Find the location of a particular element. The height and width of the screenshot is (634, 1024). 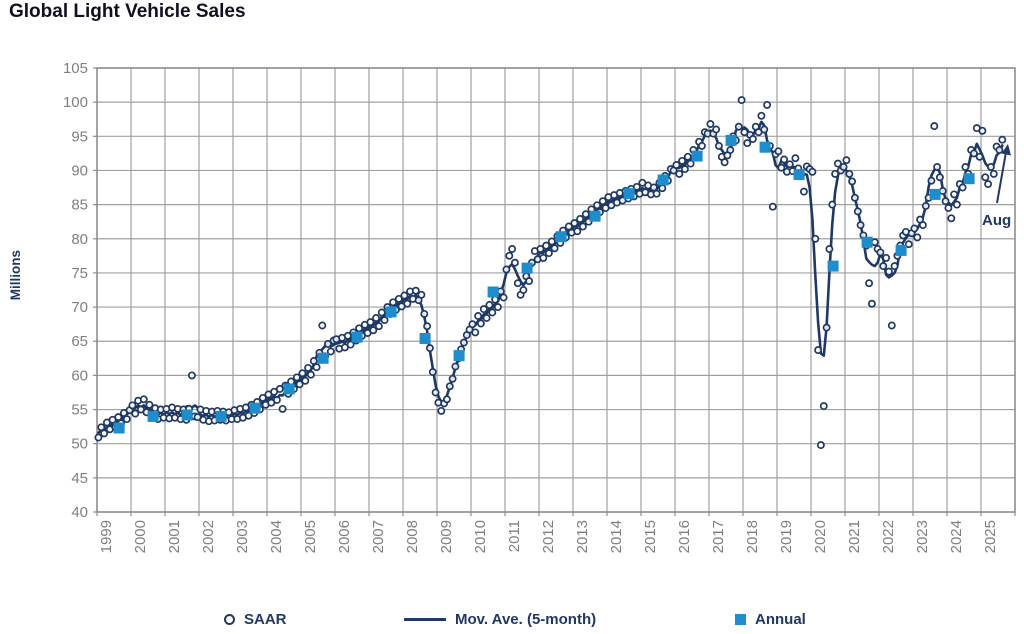

legend-item-movave: Mov. Ave. (5-month) is located at coordinates (500, 619).